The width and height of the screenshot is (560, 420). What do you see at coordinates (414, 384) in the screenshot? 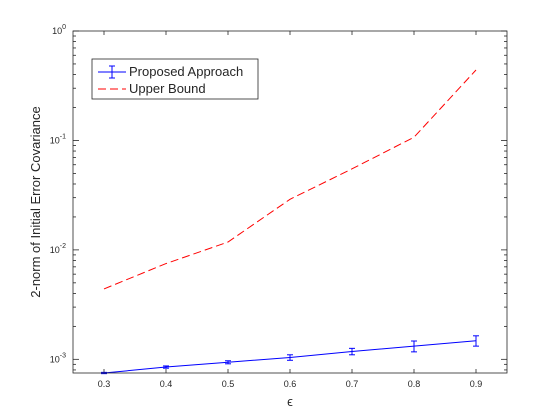
I see `x-tick-label: 0.8` at bounding box center [414, 384].